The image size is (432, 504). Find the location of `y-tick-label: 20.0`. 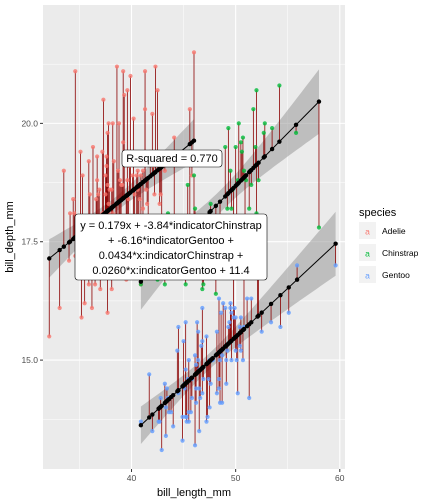

y-tick-label: 20.0 is located at coordinates (29, 123).